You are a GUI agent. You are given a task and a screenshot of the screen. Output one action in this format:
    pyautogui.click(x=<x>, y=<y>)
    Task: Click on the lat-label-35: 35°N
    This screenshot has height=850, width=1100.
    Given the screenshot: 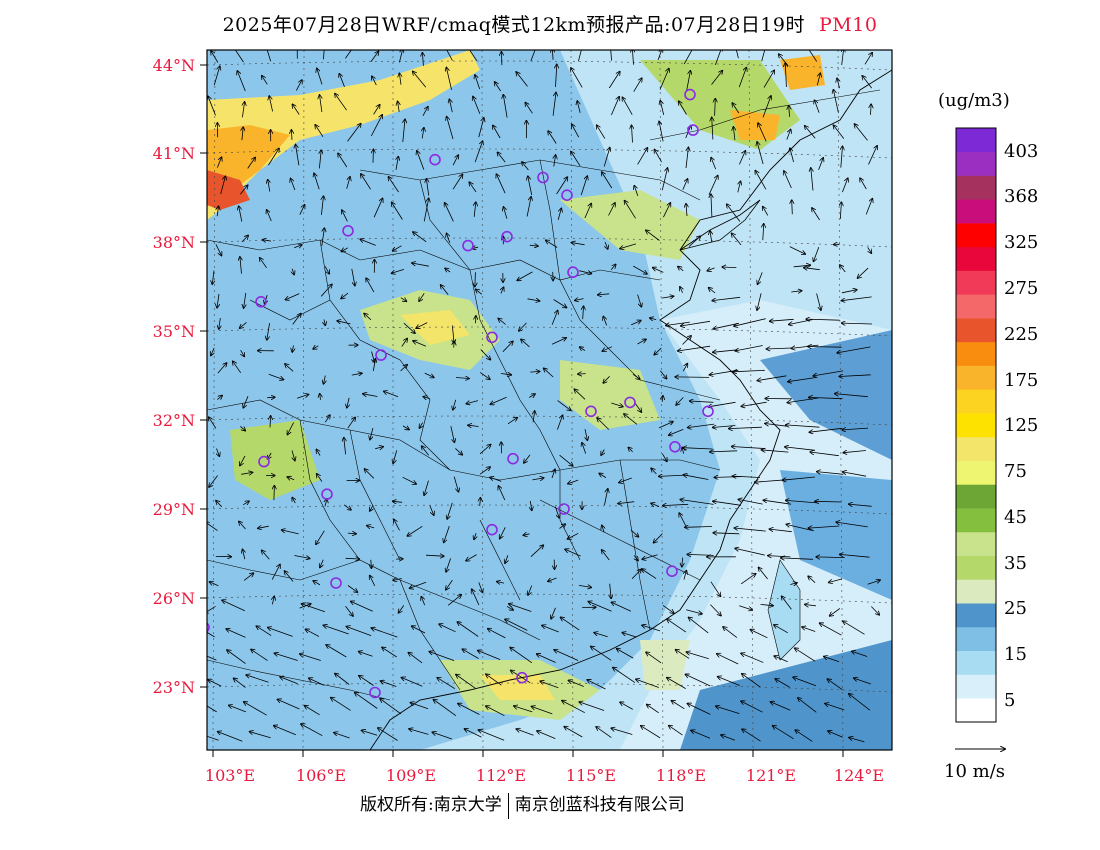 What is the action you would take?
    pyautogui.click(x=165, y=331)
    